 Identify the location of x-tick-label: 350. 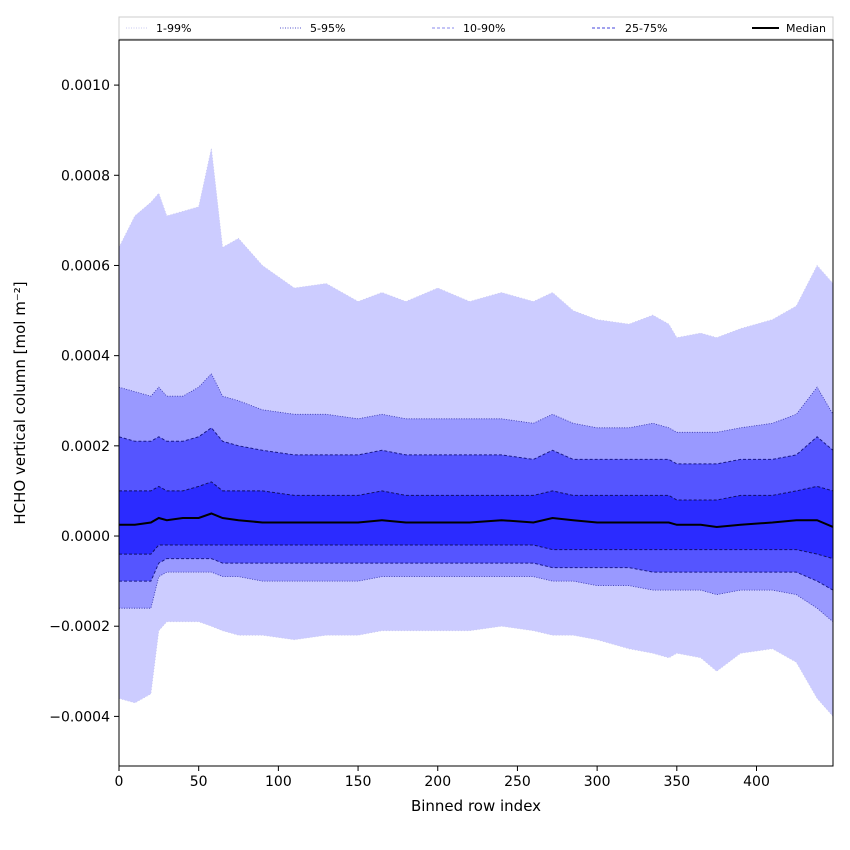
(676, 782).